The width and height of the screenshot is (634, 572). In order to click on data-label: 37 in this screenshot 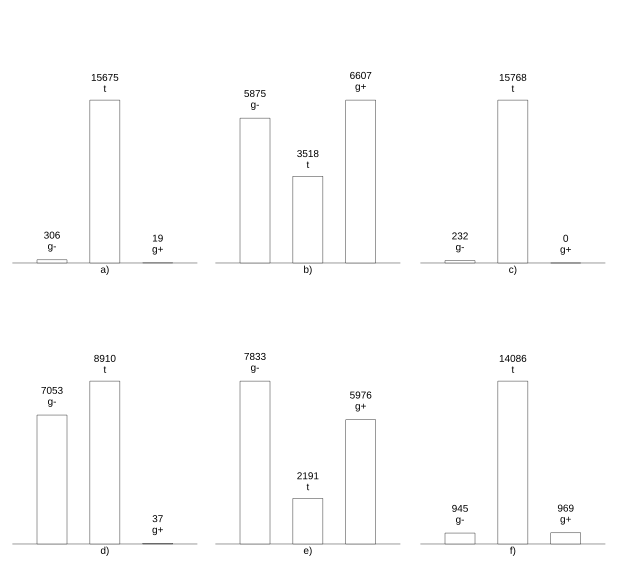, I will do `click(157, 518)`.